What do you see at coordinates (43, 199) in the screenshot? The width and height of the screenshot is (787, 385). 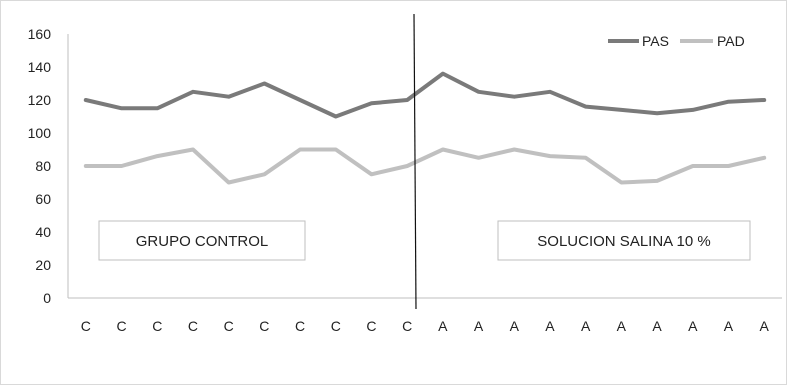 I see `y-tick-label: 60` at bounding box center [43, 199].